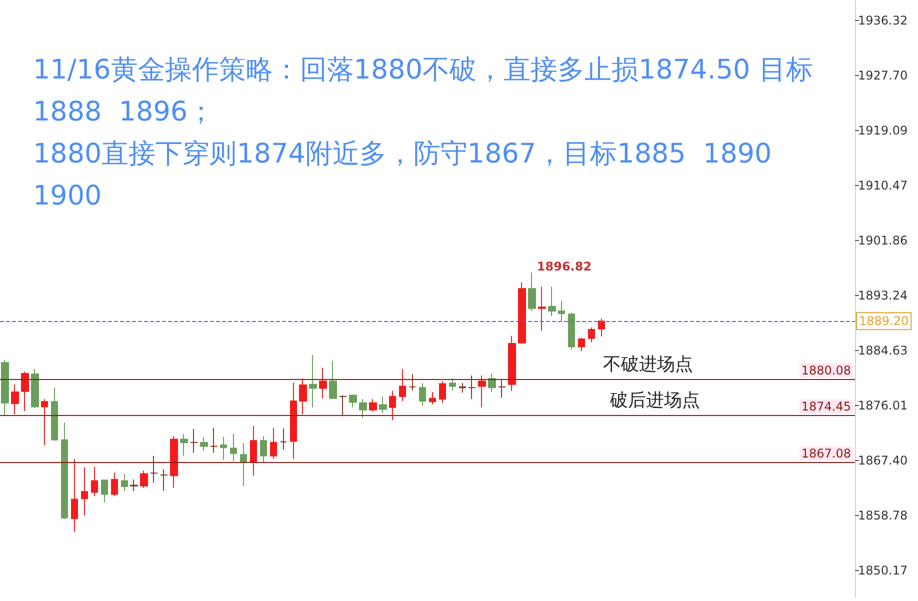  Describe the element at coordinates (883, 350) in the screenshot. I see `y-tick-label: 1884.63` at that location.